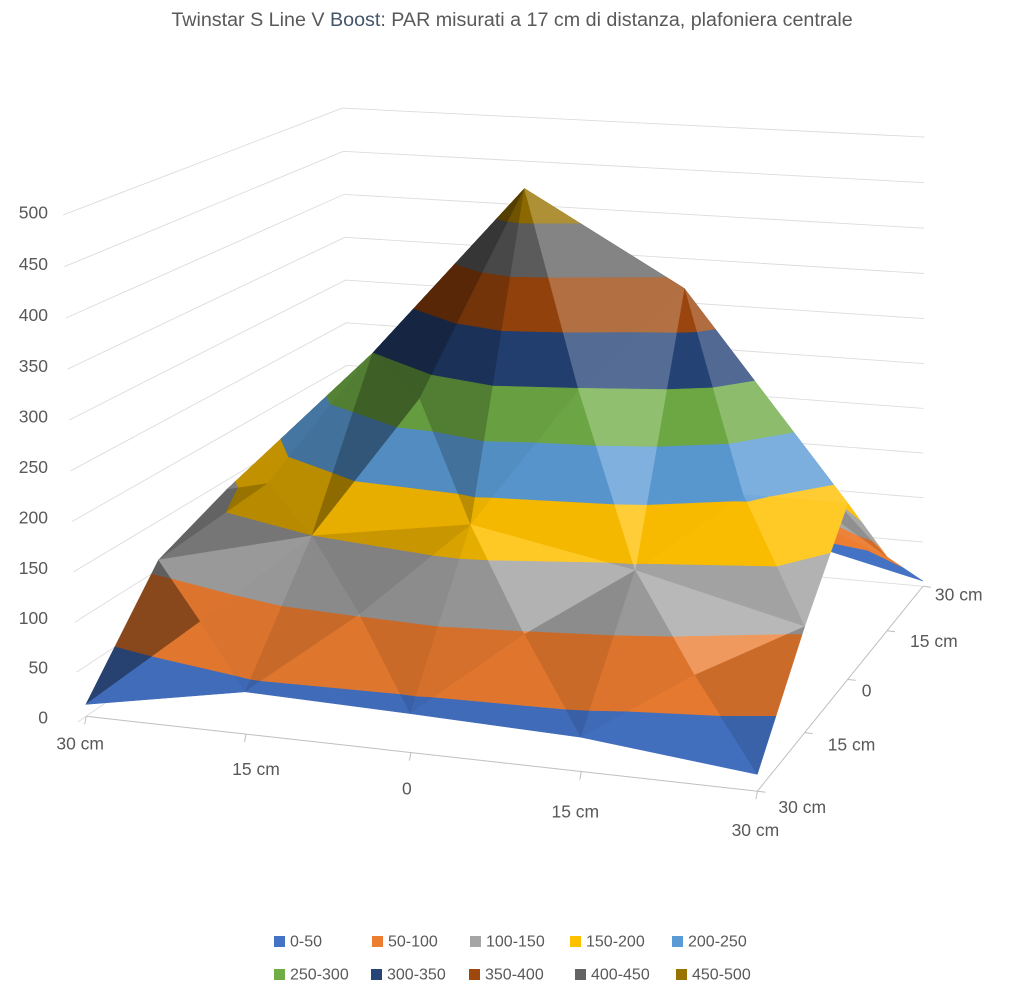 Image resolution: width=1024 pixels, height=999 pixels. Describe the element at coordinates (717, 942) in the screenshot. I see `svg-text: 200-250` at that location.